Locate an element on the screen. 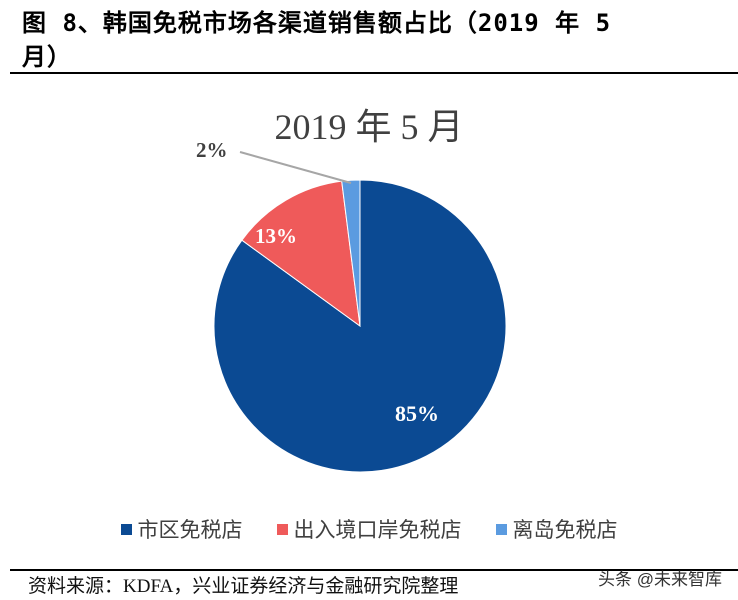 This screenshot has width=738, height=600. leader-line is located at coordinates (295, 167).